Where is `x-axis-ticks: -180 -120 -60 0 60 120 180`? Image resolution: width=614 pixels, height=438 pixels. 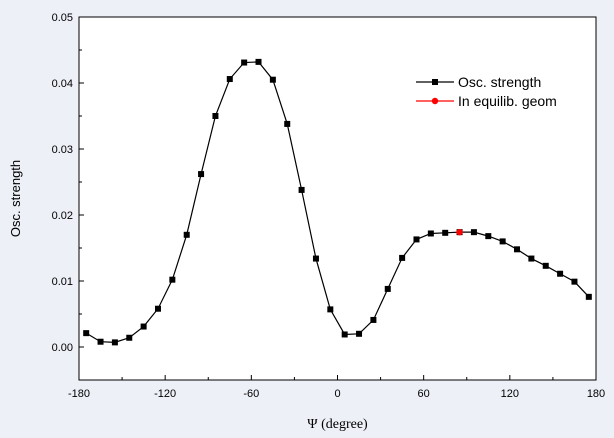
x-axis-ticks: -180 -120 -60 0 60 120 180 is located at coordinates (336, 387).